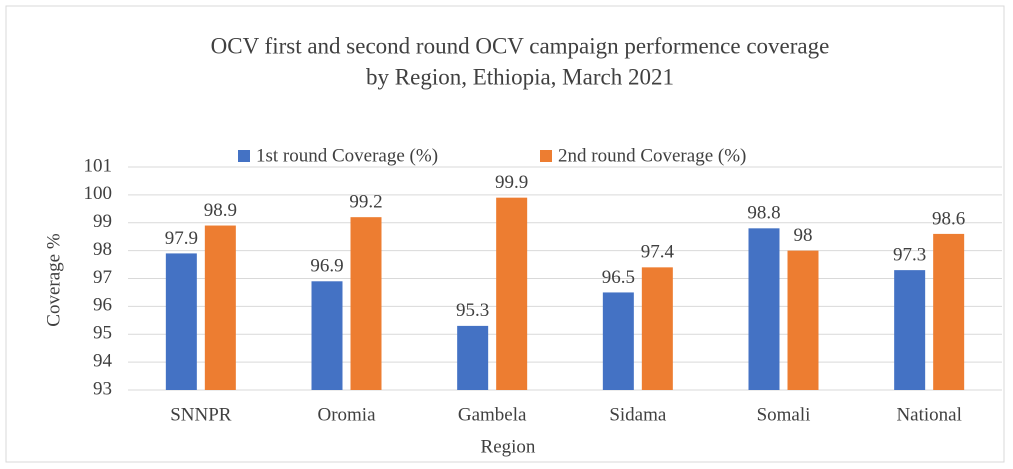  What do you see at coordinates (365, 202) in the screenshot?
I see `value-label: 99.2` at bounding box center [365, 202].